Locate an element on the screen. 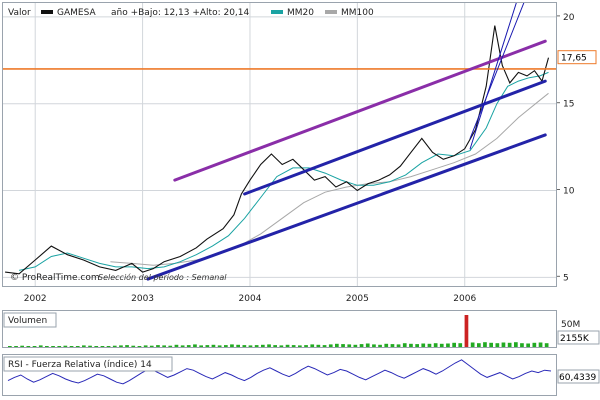 The height and width of the screenshot is (400, 600). y-tick-label-2: 15 is located at coordinates (568, 105).